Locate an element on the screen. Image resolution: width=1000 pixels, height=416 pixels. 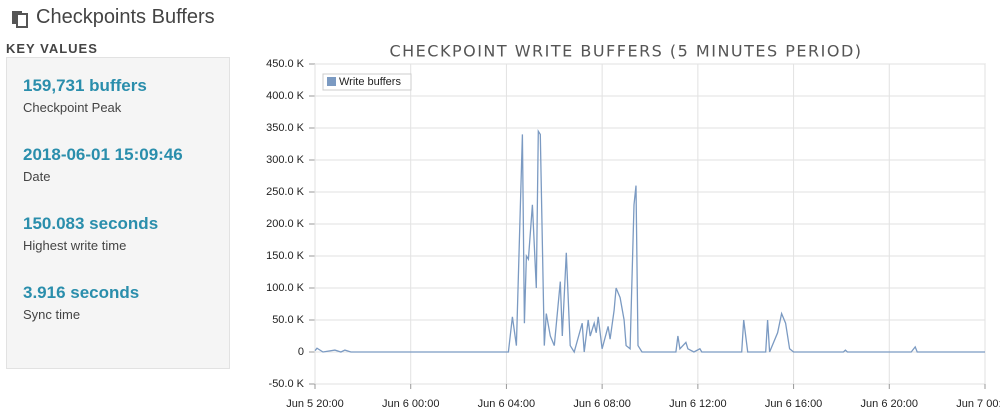
x-tick-label: Jun 6 16:00 is located at coordinates (794, 404).